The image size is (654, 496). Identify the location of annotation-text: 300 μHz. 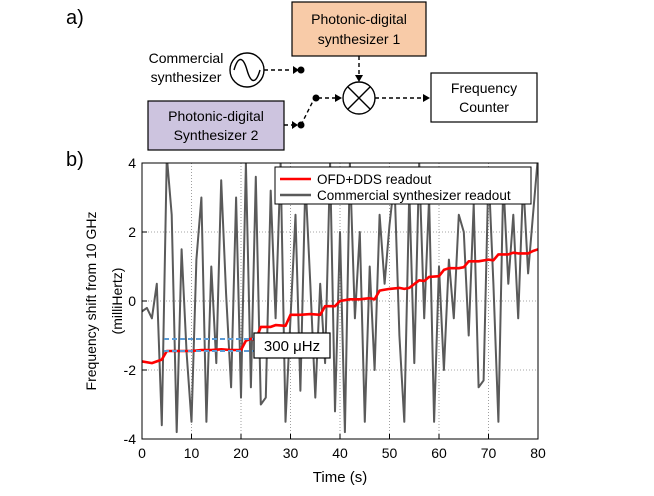
(292, 346).